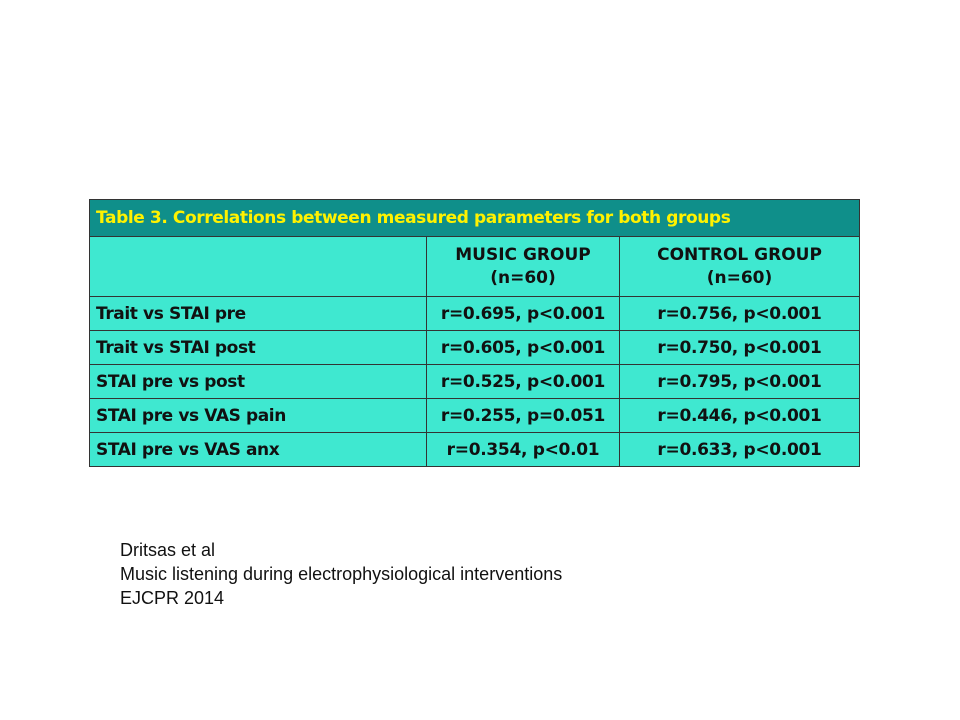 The image size is (960, 720). Describe the element at coordinates (739, 381) in the screenshot. I see `control-value: r=0.795, p<0.001` at that location.